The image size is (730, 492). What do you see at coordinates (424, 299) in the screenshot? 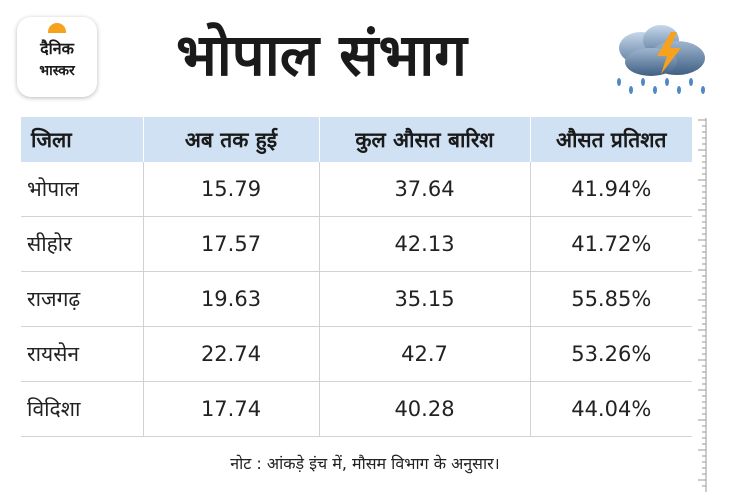
I see `cell-total-average: 35.15` at bounding box center [424, 299].